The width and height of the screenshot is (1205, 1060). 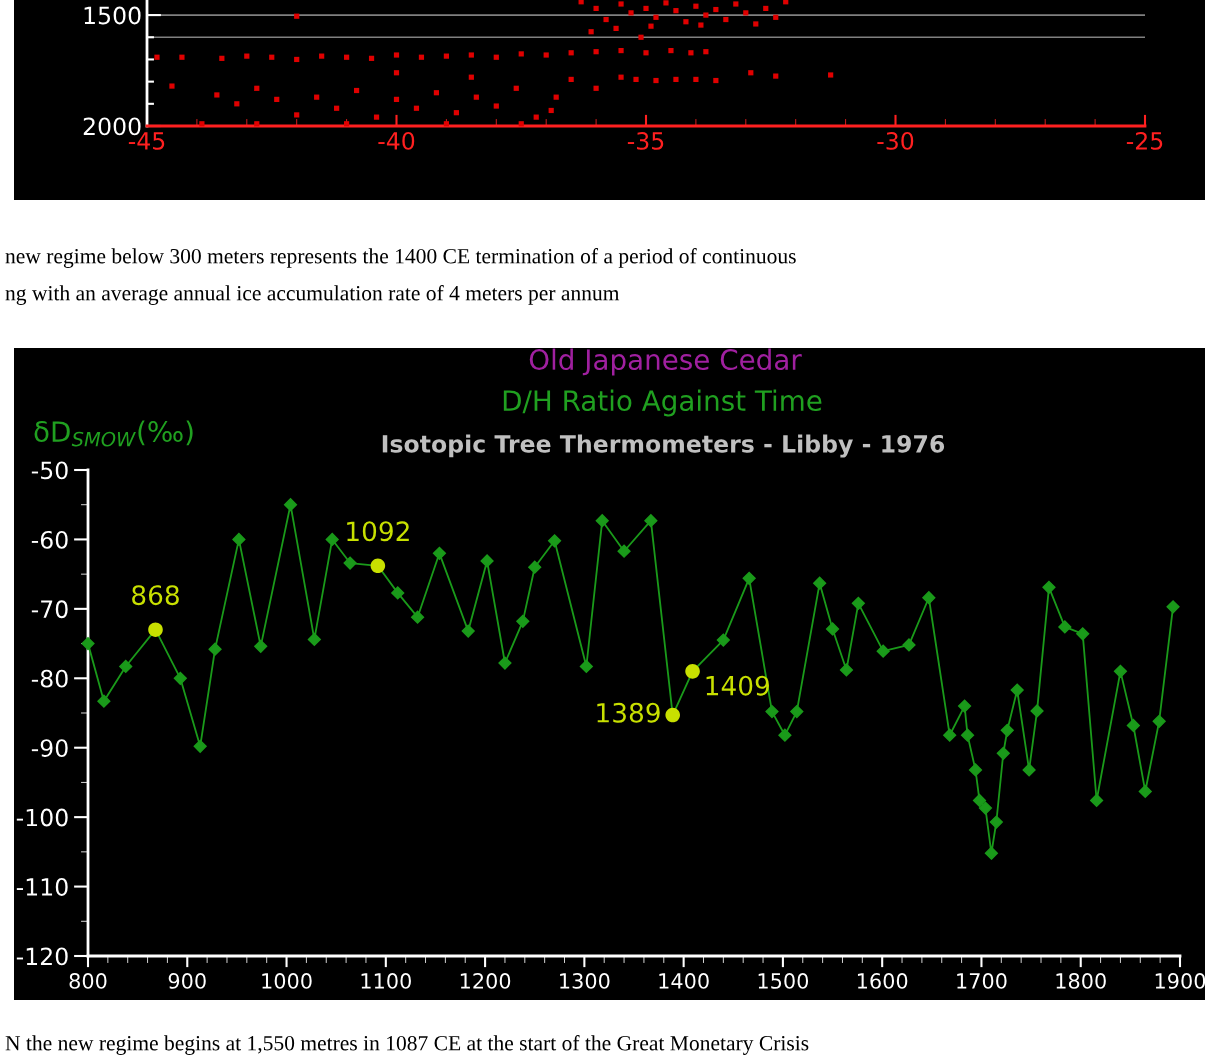 What do you see at coordinates (485, 981) in the screenshot?
I see `x-tick-label: 1200` at bounding box center [485, 981].